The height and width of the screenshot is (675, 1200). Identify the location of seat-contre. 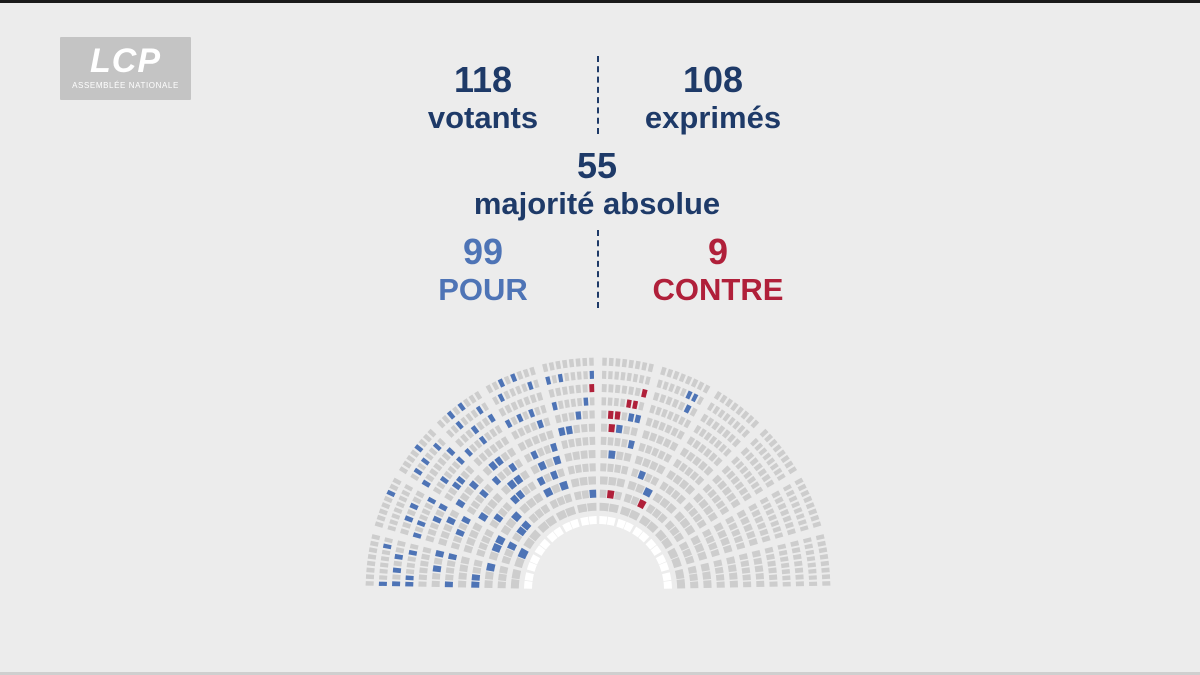
(592, 388).